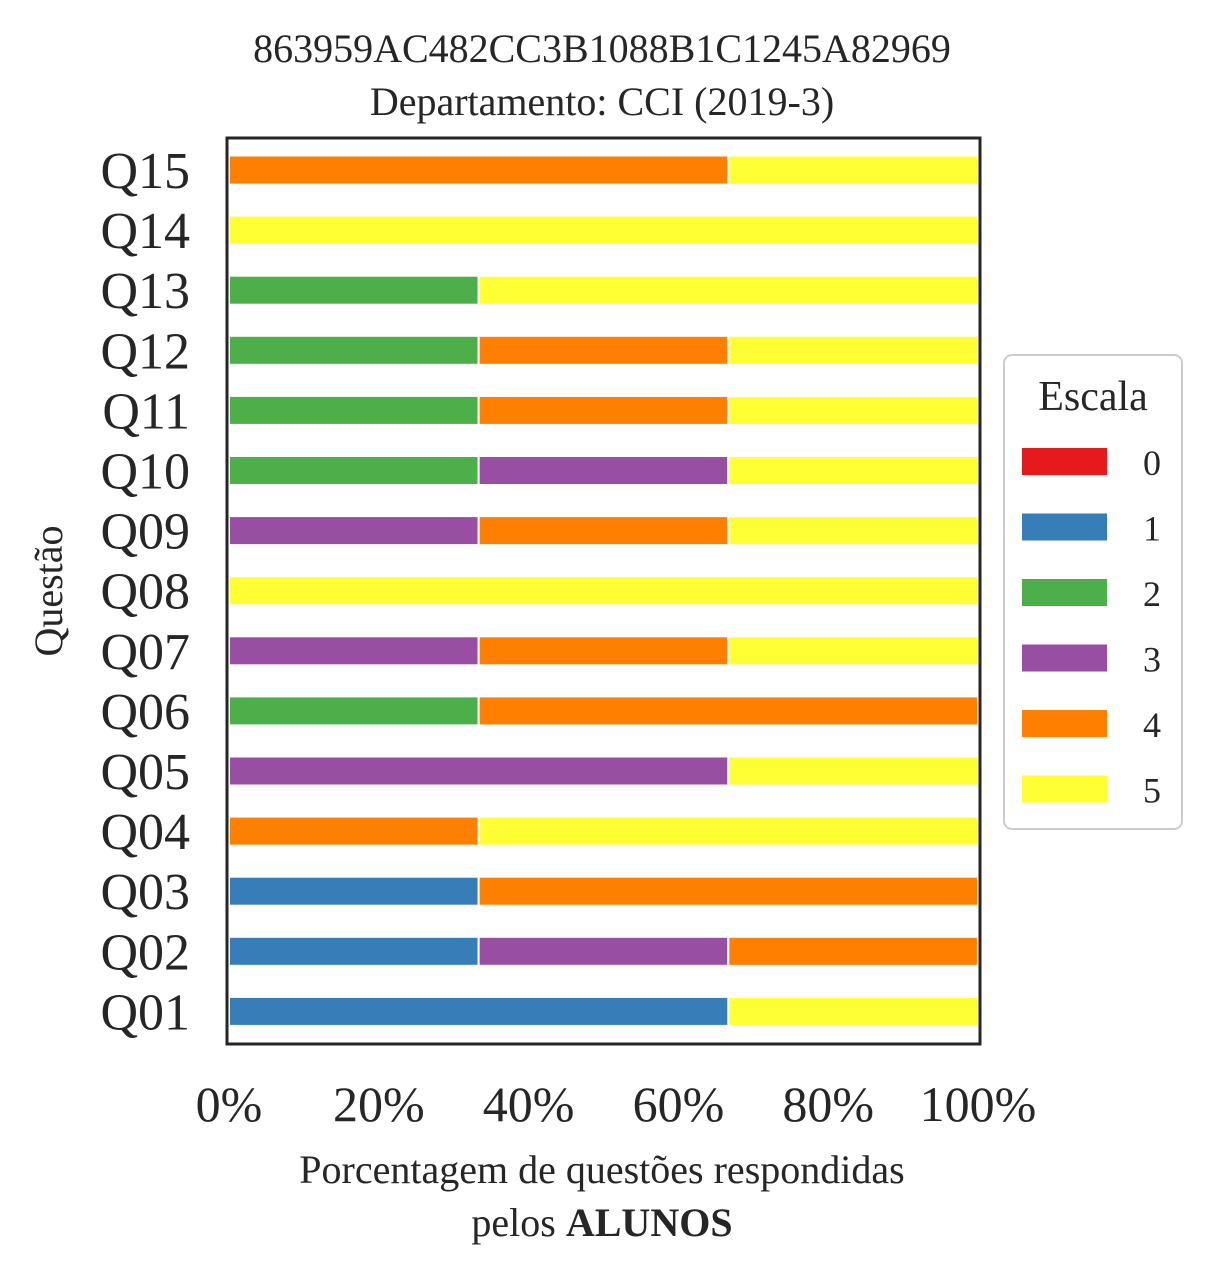 Image resolution: width=1213 pixels, height=1275 pixels. I want to click on y-tick-q04: Q04, so click(145, 832).